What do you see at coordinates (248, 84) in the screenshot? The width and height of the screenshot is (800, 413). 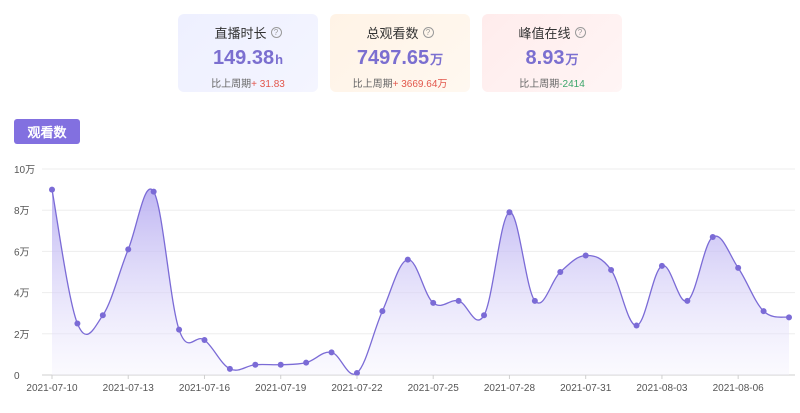 I see `stat-compare: 比上周期+ 31.83` at bounding box center [248, 84].